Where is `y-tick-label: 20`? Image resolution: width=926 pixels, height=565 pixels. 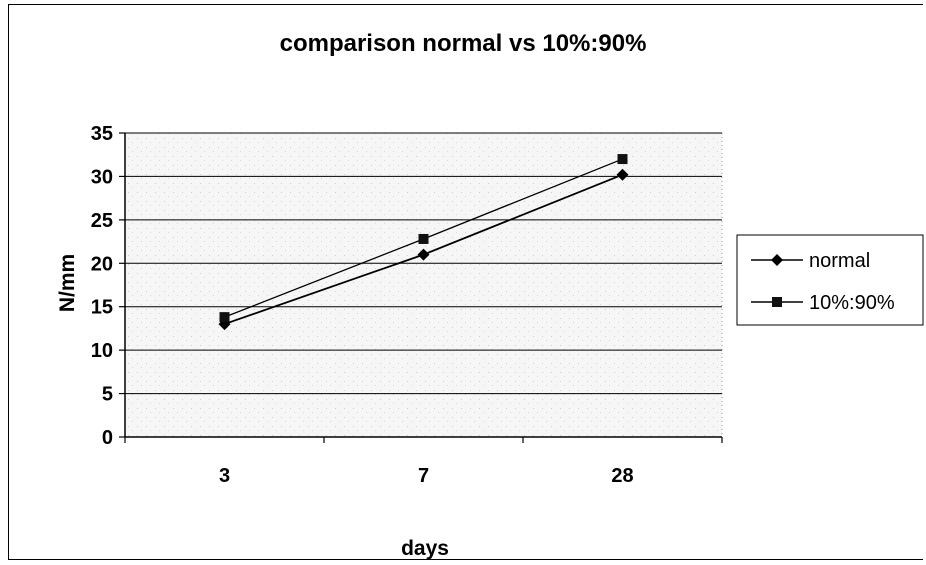
y-tick-label: 20 is located at coordinates (102, 264).